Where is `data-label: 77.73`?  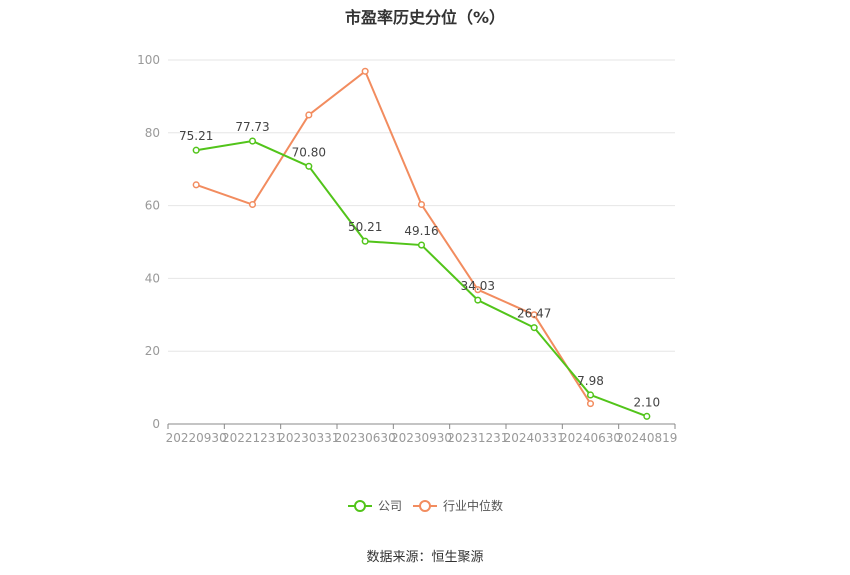
data-label: 77.73 is located at coordinates (252, 127).